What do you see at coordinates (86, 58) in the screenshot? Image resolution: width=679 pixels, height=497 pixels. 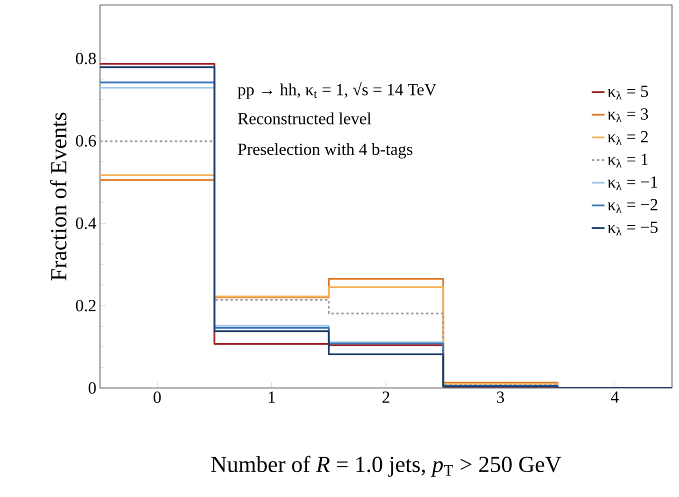 I see `y-tick-label: 0.8` at bounding box center [86, 58].